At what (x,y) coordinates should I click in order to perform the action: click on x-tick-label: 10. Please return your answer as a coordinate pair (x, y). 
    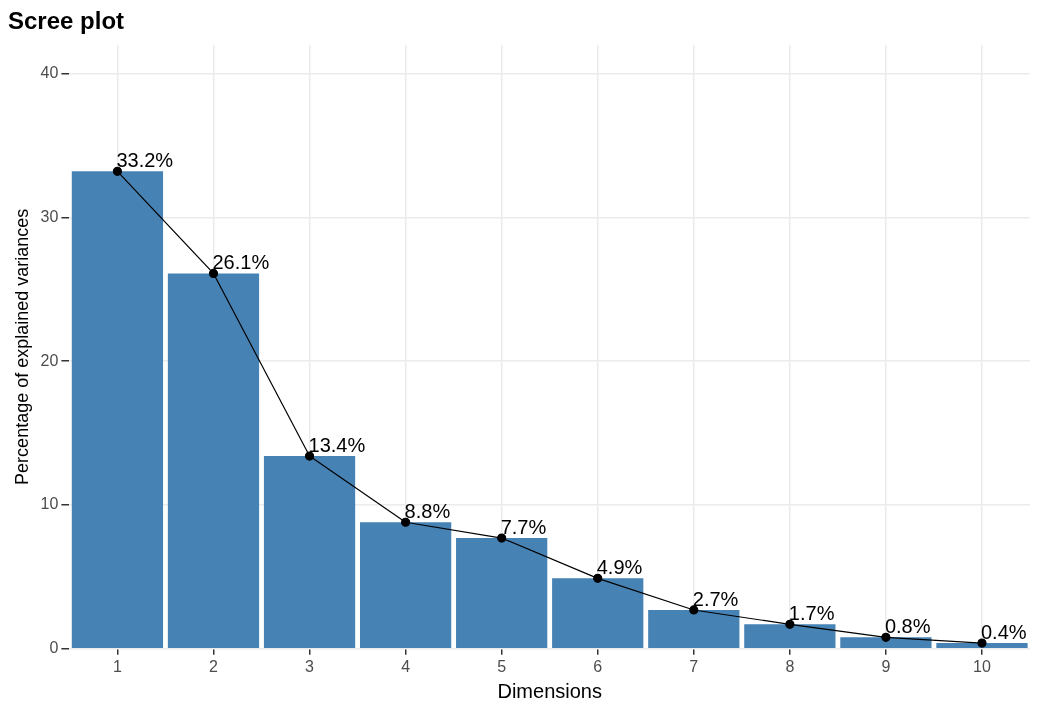
    Looking at the image, I should click on (982, 666).